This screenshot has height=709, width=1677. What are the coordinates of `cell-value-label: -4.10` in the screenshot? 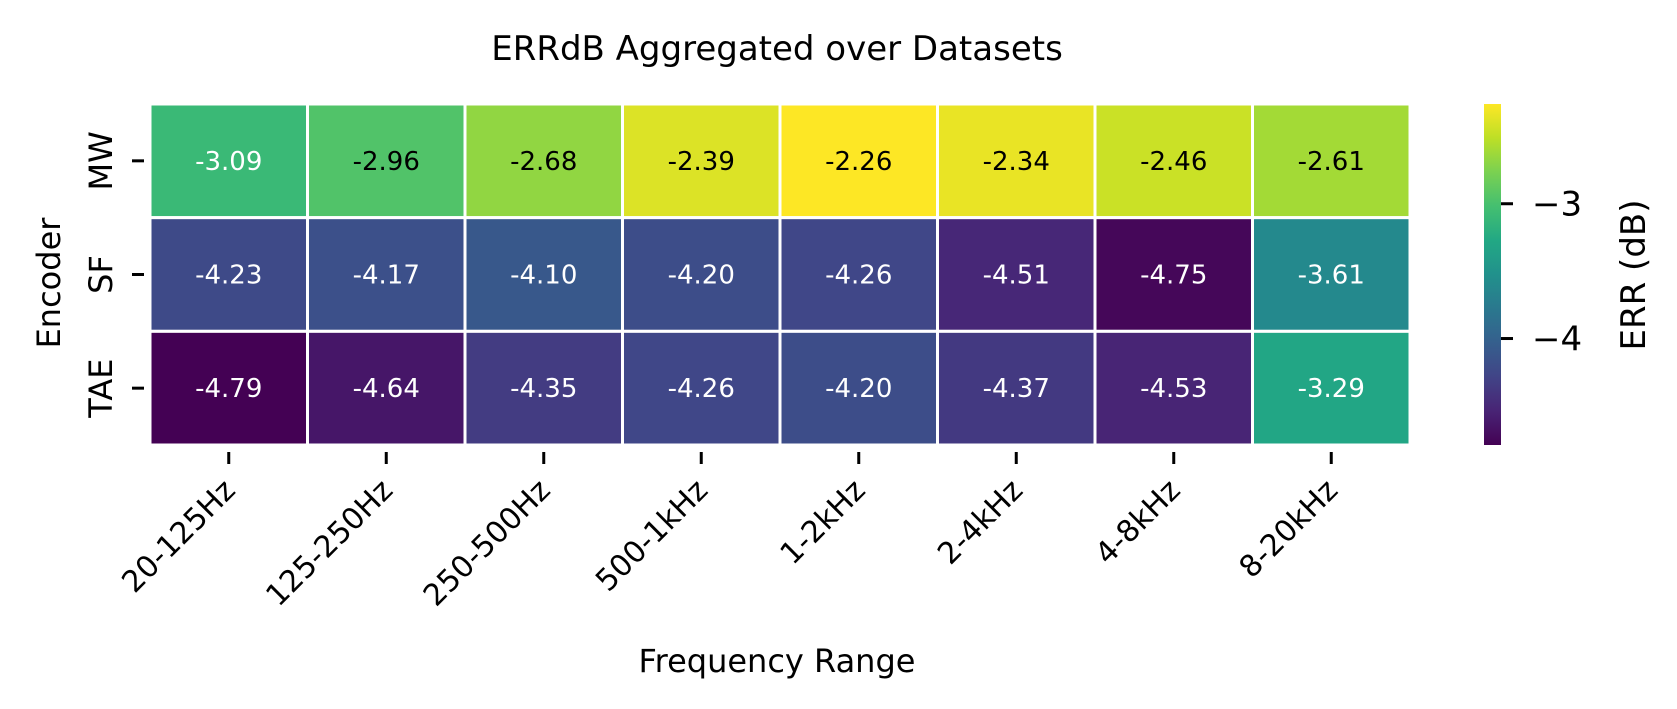 It's located at (543, 276).